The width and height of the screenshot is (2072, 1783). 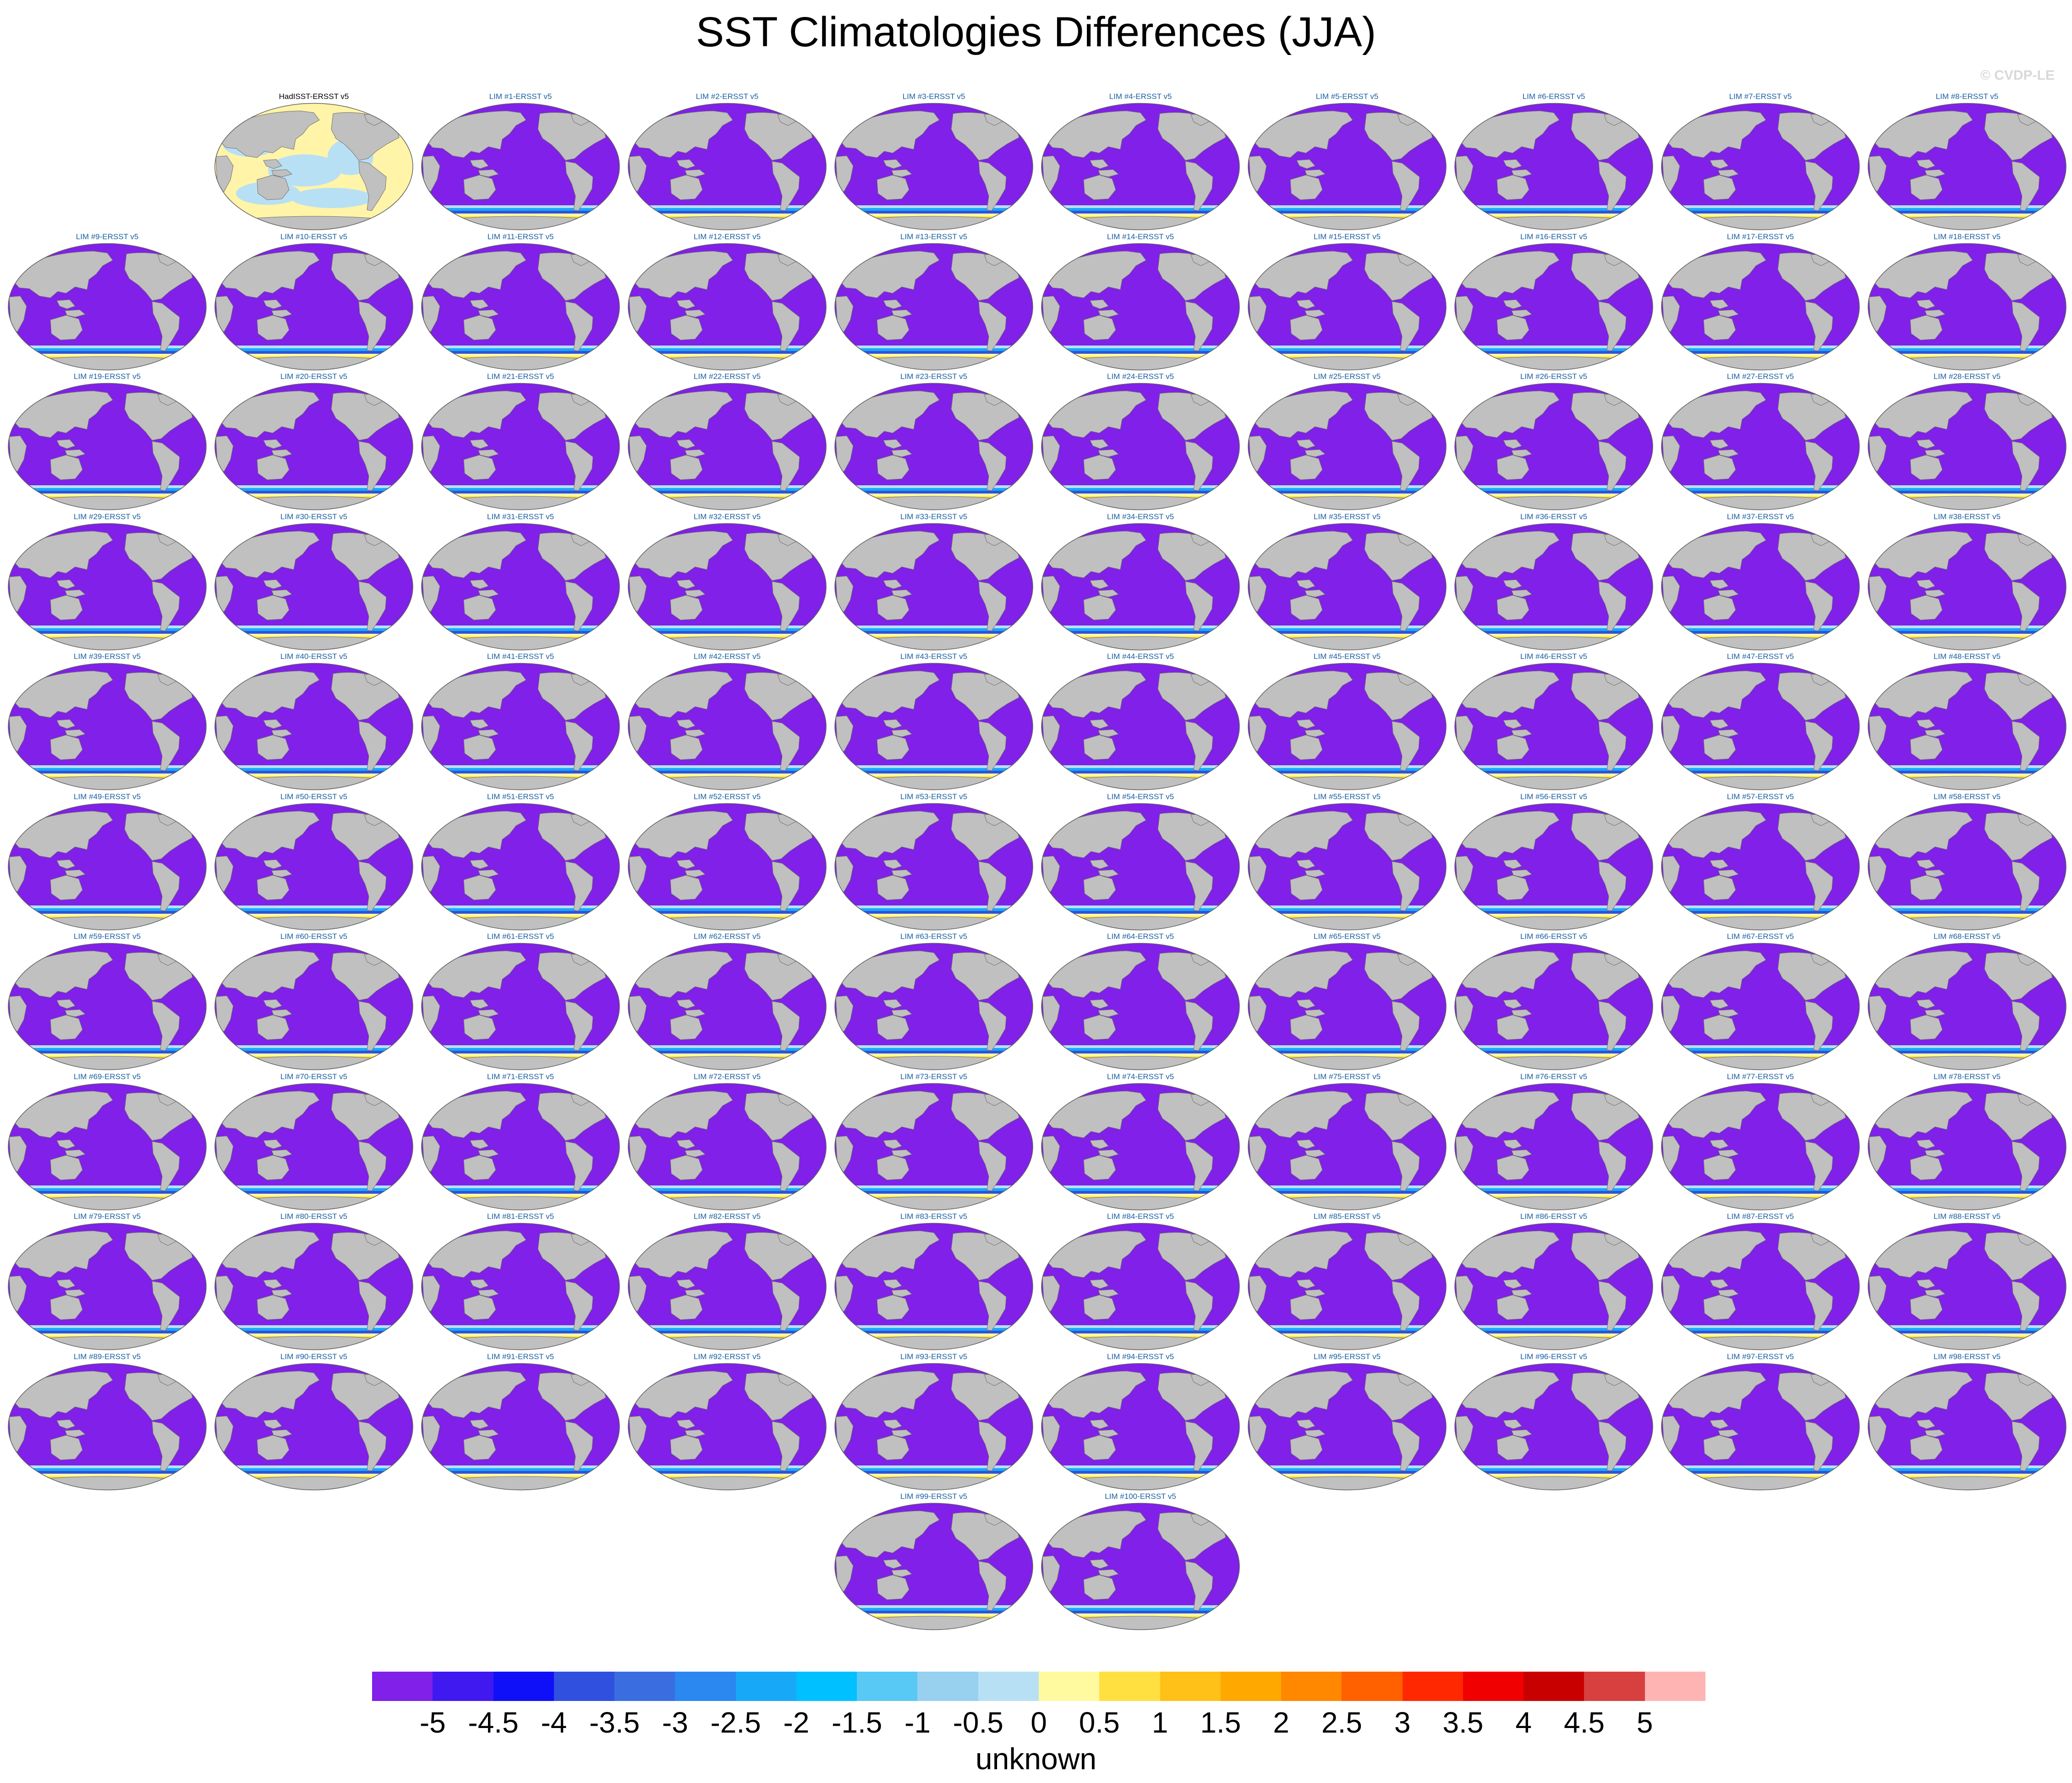 I want to click on map-panel: LIM #76-ERSST v5, so click(x=1554, y=1142).